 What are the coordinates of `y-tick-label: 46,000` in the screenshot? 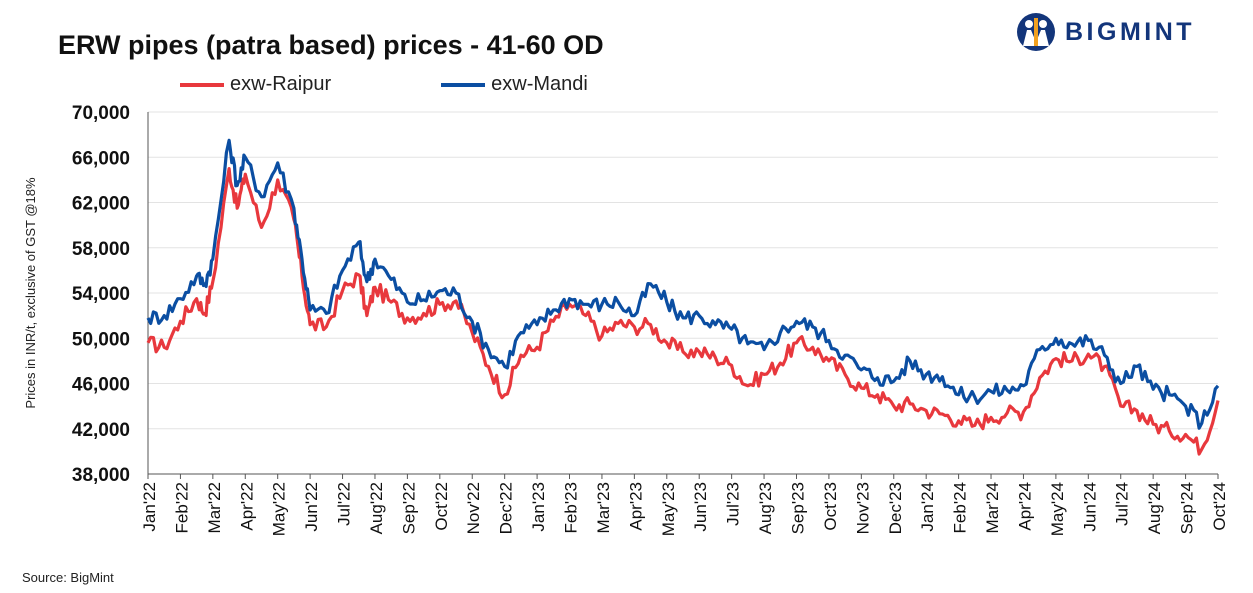 It's located at (101, 385).